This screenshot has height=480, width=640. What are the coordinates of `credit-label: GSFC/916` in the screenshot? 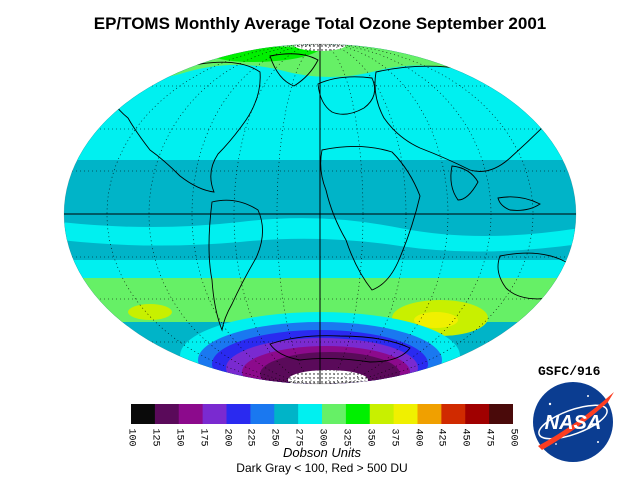 It's located at (569, 371).